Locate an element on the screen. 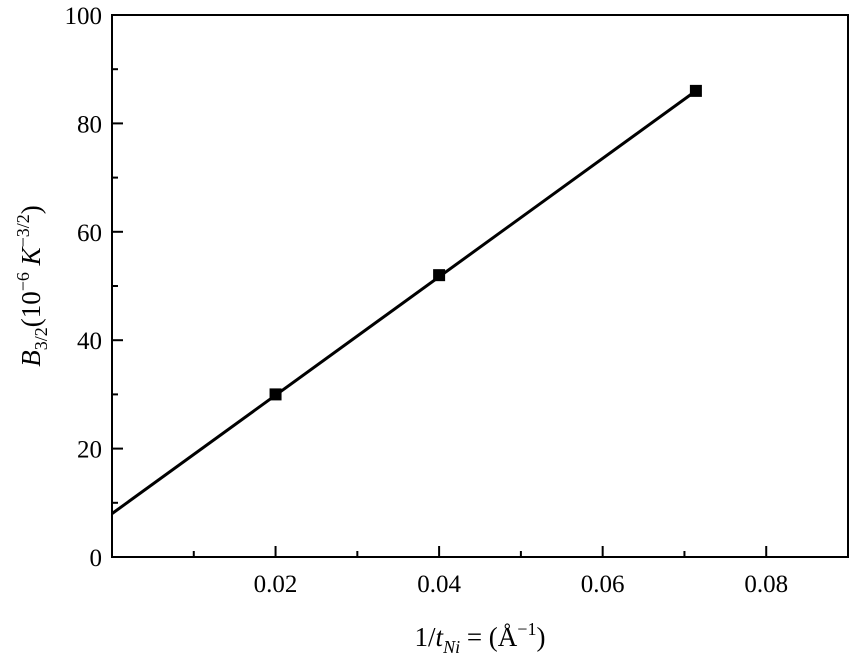  x-axis-ticks: 0.02 0.04 0.06 0.08 is located at coordinates (520, 572).